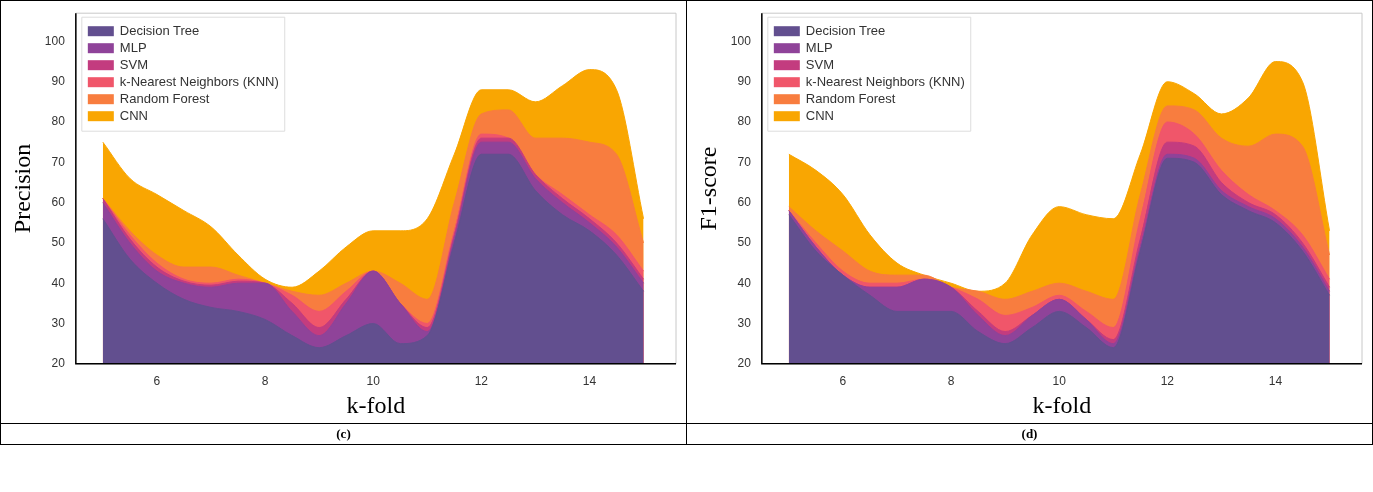 Image resolution: width=1373 pixels, height=492 pixels. What do you see at coordinates (1029, 433) in the screenshot?
I see `text: (d)` at bounding box center [1029, 433].